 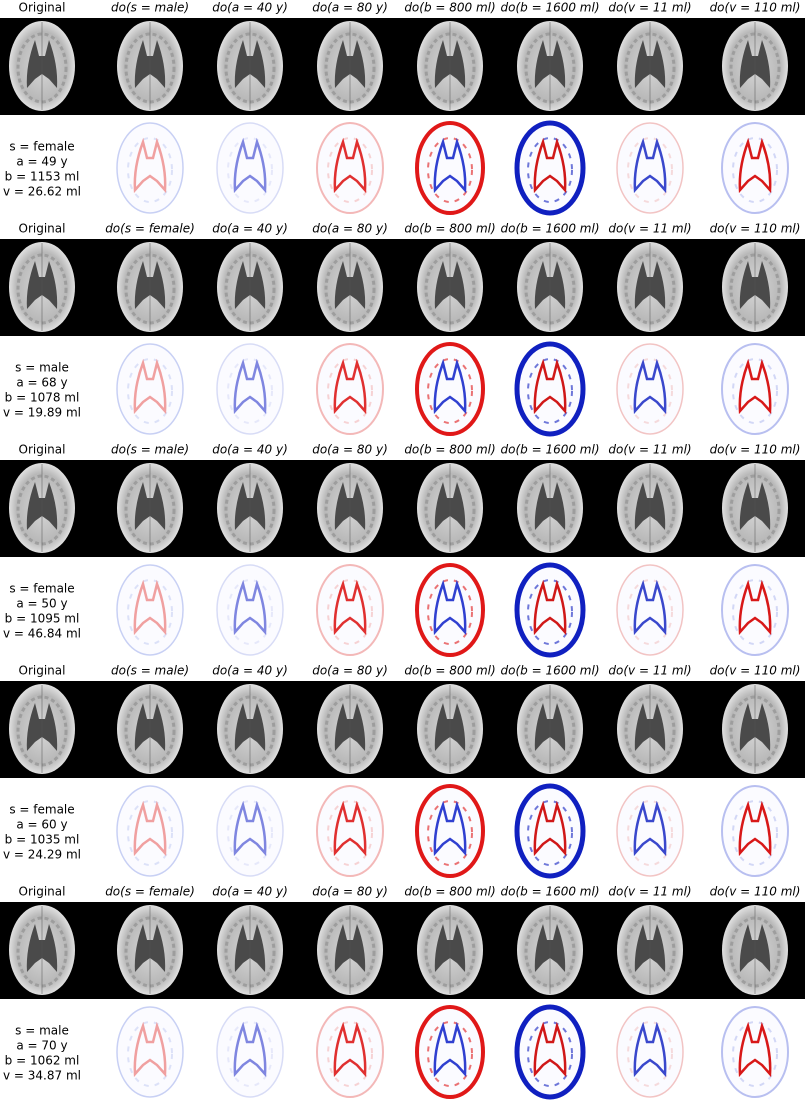 I want to click on column-header: do(b = 800 ml), so click(x=449, y=892).